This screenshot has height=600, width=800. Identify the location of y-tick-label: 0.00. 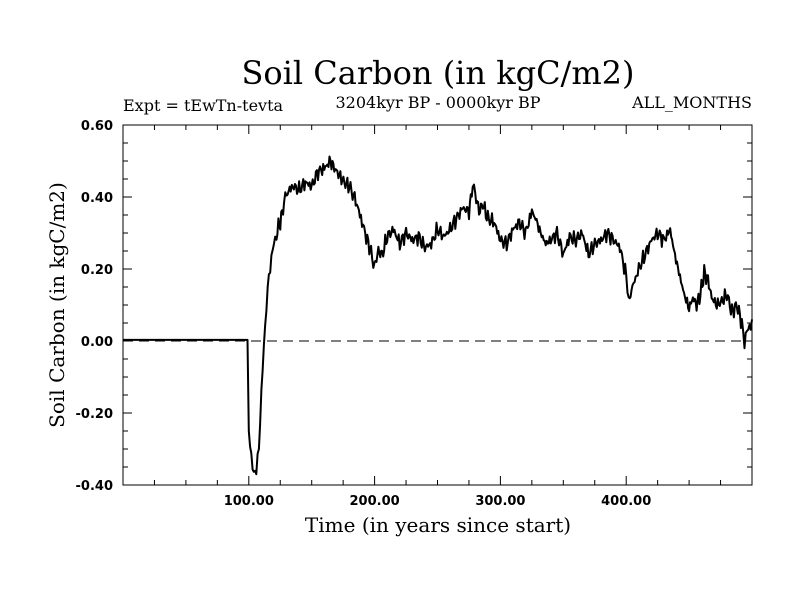
(97, 342).